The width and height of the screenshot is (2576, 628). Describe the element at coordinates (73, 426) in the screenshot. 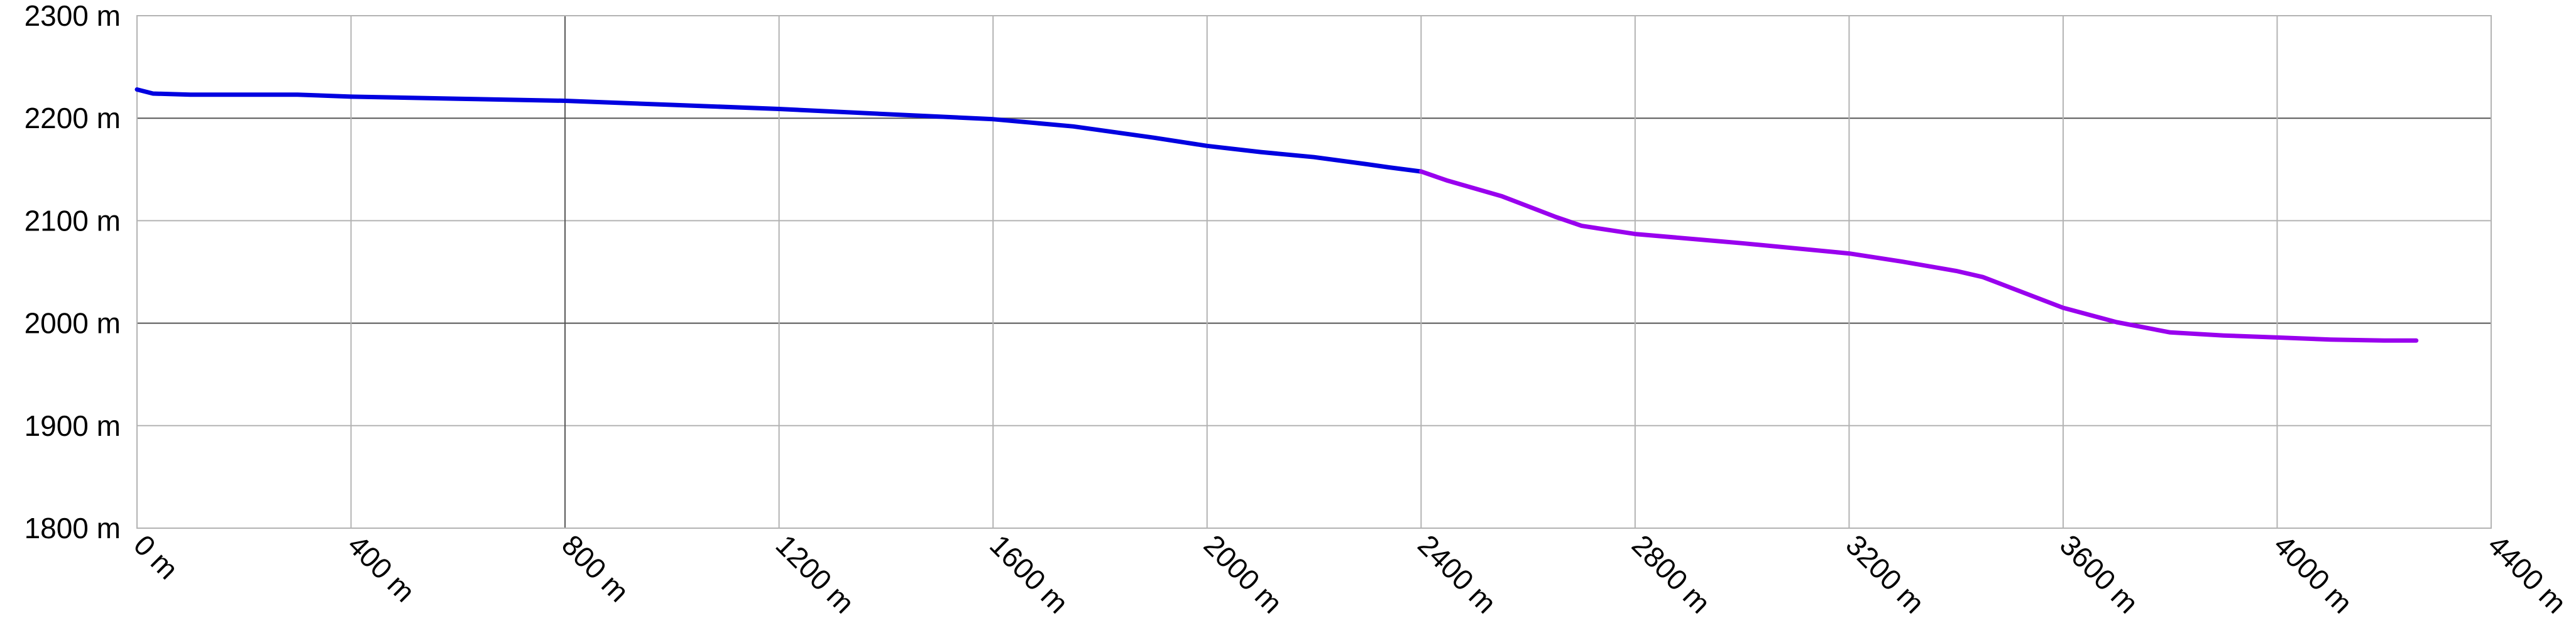

I see `y-tick-label: 1900 m` at that location.